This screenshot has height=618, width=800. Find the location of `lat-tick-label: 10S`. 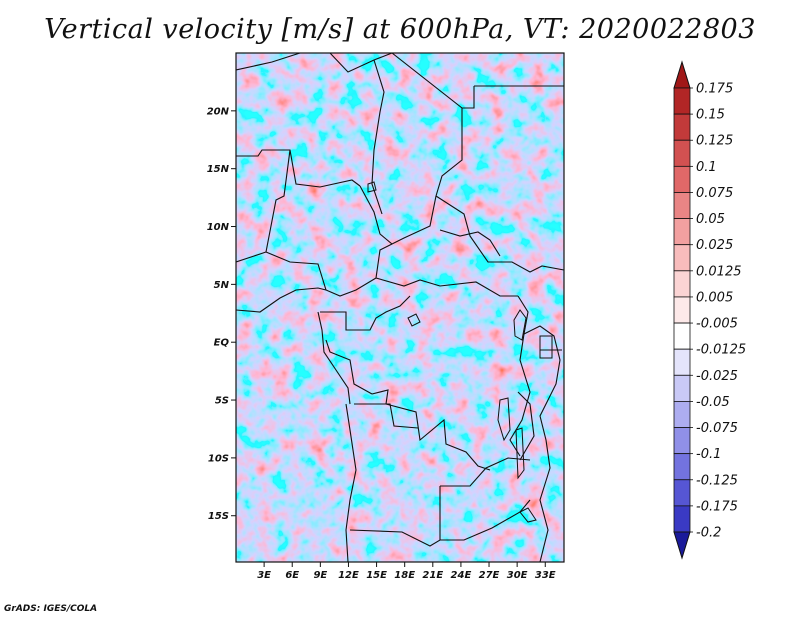

lat-tick-label: 10S is located at coordinates (218, 458).